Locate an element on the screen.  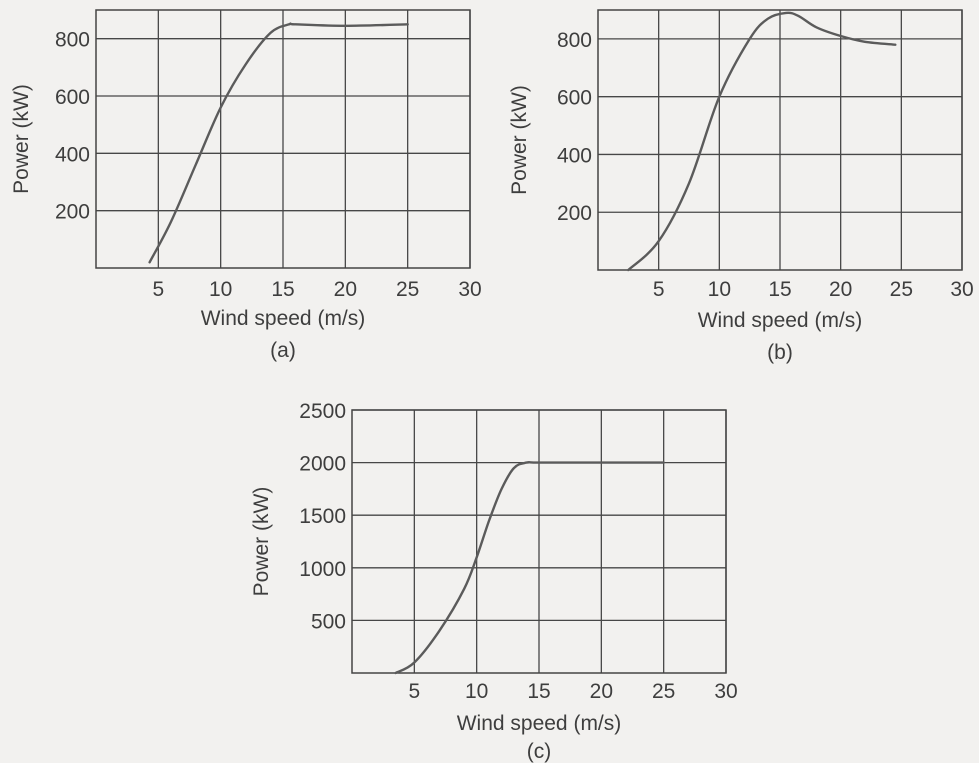
y-tick-label-c-500: 500 is located at coordinates (328, 621).